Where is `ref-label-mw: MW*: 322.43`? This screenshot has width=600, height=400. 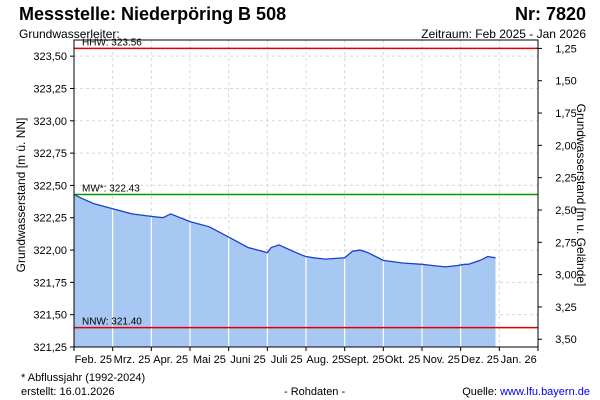 ref-label-mw: MW*: 322.43 is located at coordinates (111, 188).